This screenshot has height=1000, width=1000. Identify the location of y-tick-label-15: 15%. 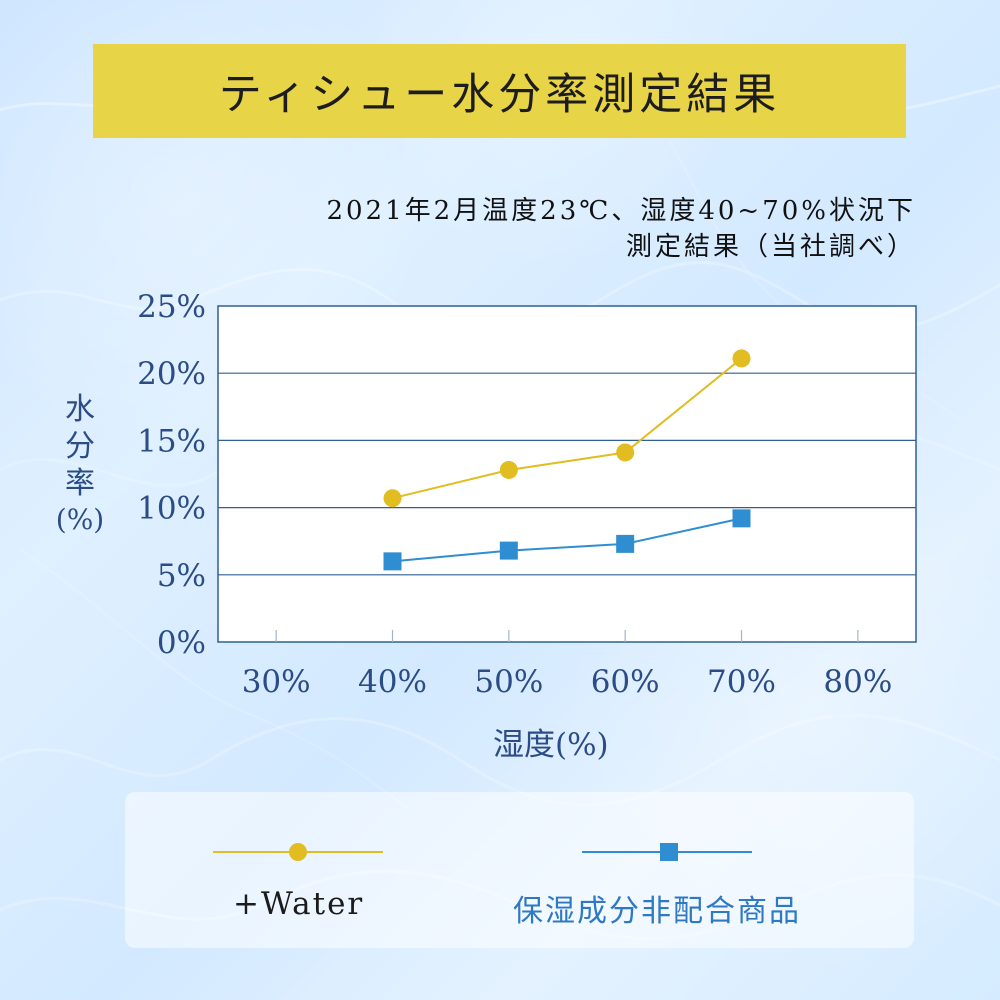
(171, 441).